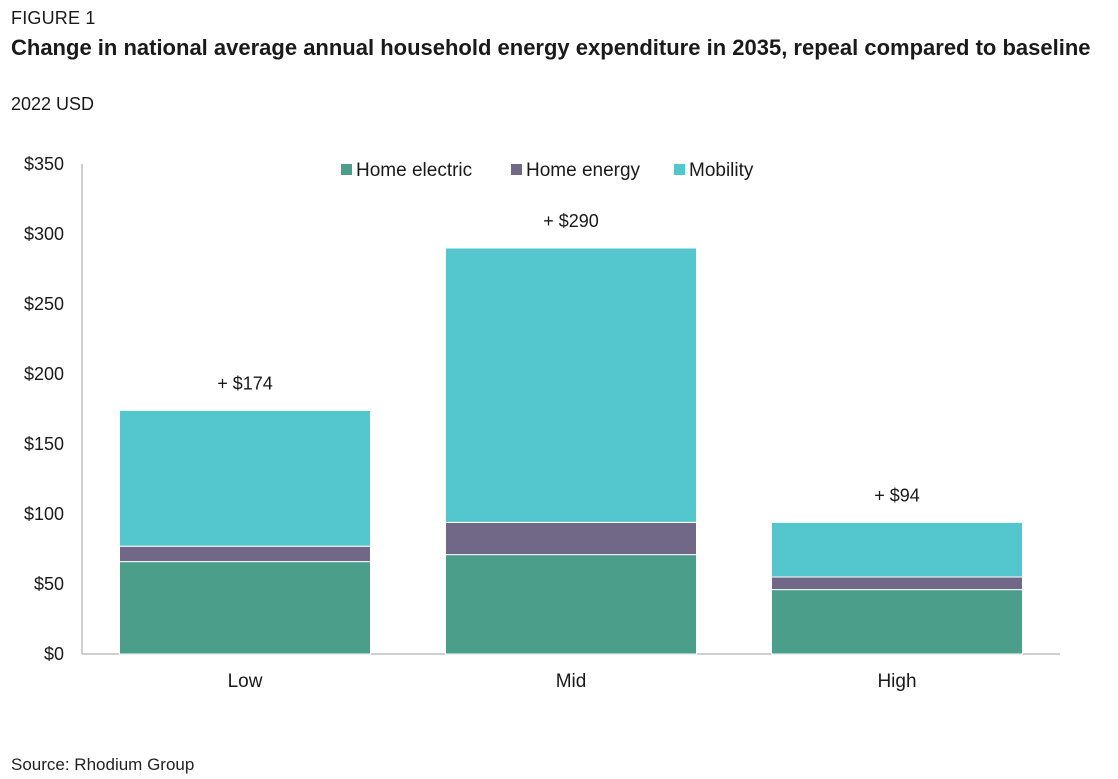  What do you see at coordinates (44, 164) in the screenshot?
I see `y-tick-label: $350` at bounding box center [44, 164].